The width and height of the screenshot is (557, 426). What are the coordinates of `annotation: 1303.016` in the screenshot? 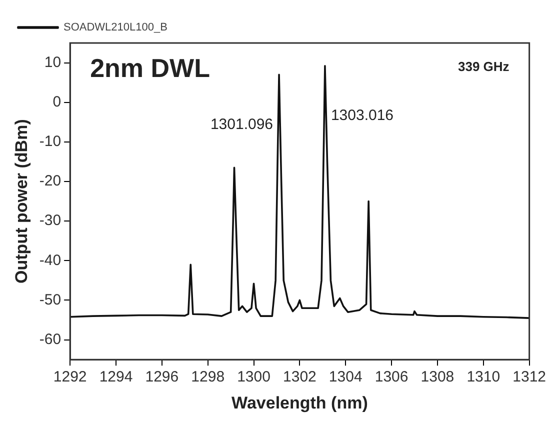 It's located at (362, 115).